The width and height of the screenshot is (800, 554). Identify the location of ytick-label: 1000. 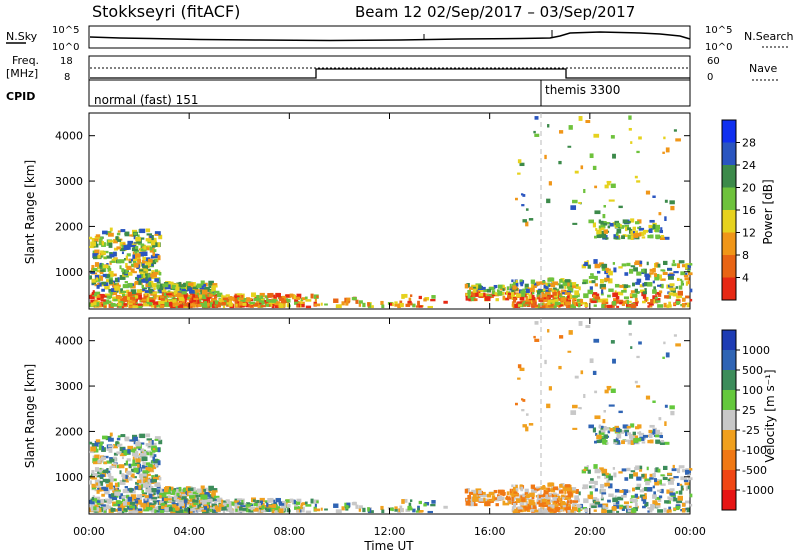
(69, 477).